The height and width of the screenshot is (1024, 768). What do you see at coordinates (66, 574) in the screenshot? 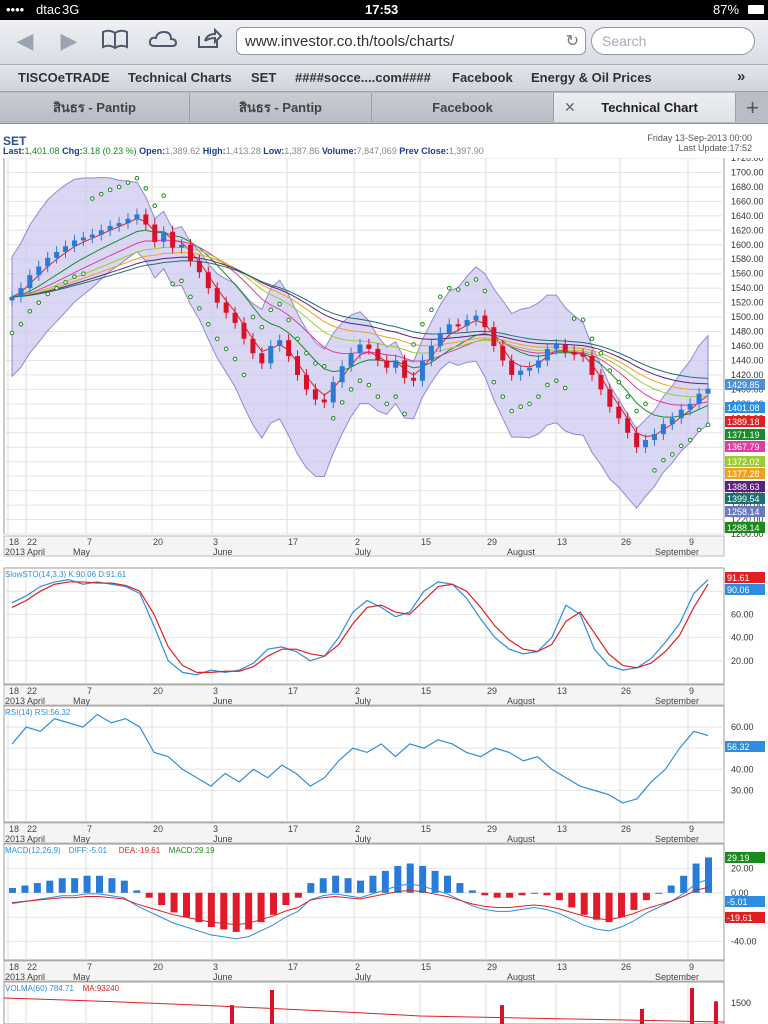
I see `stoch-legend-item: SlowSTO(14,3,3) K:90.06 D:91.61` at bounding box center [66, 574].